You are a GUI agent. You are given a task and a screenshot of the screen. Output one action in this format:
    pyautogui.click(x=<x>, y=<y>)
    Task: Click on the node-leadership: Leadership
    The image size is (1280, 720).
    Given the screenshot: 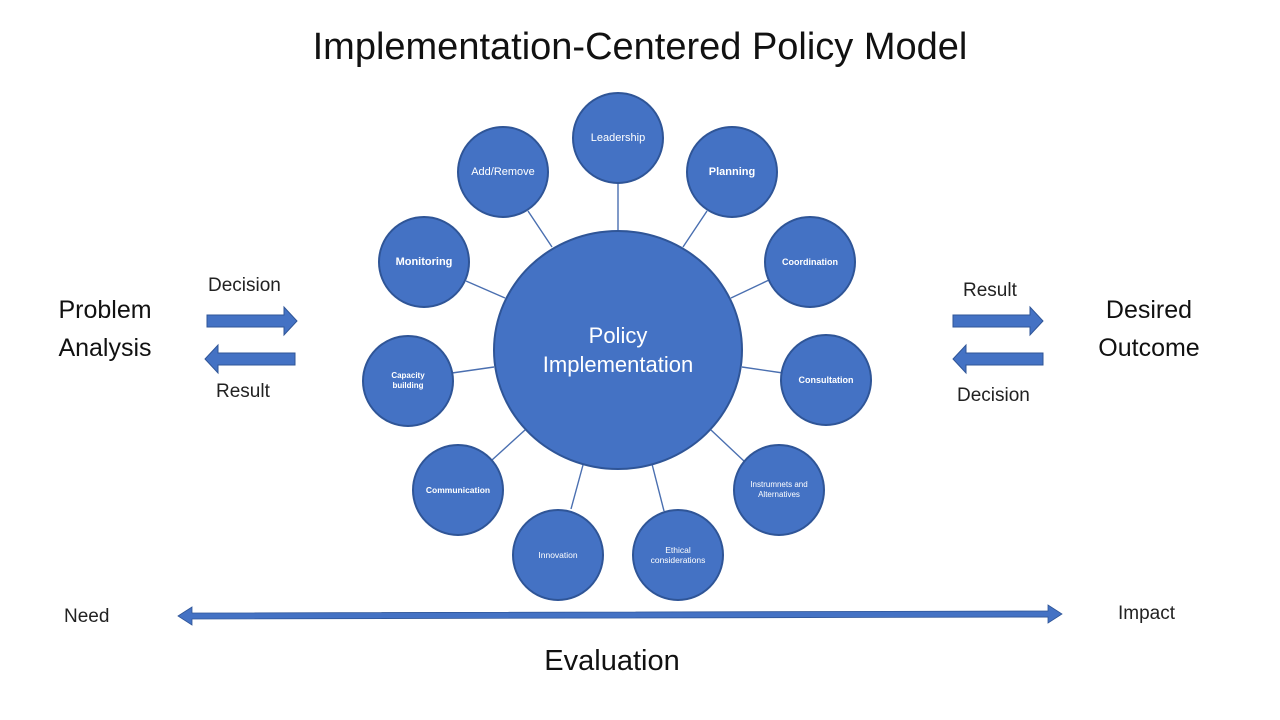 What is the action you would take?
    pyautogui.click(x=618, y=138)
    